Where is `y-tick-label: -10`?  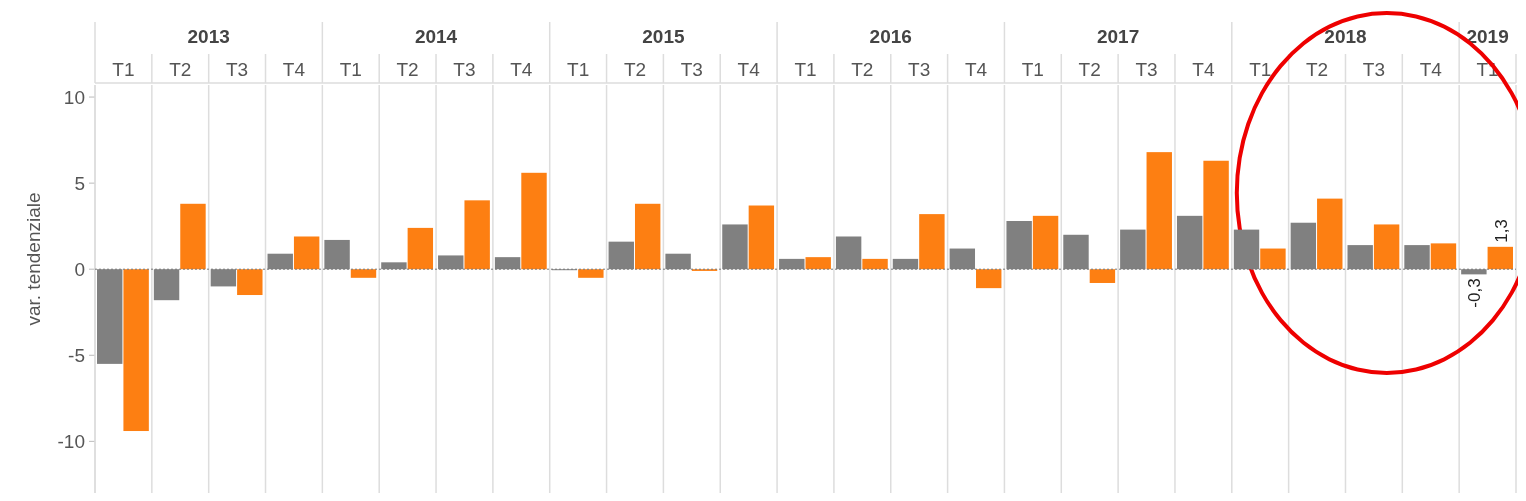 y-tick-label: -10 is located at coordinates (71, 441).